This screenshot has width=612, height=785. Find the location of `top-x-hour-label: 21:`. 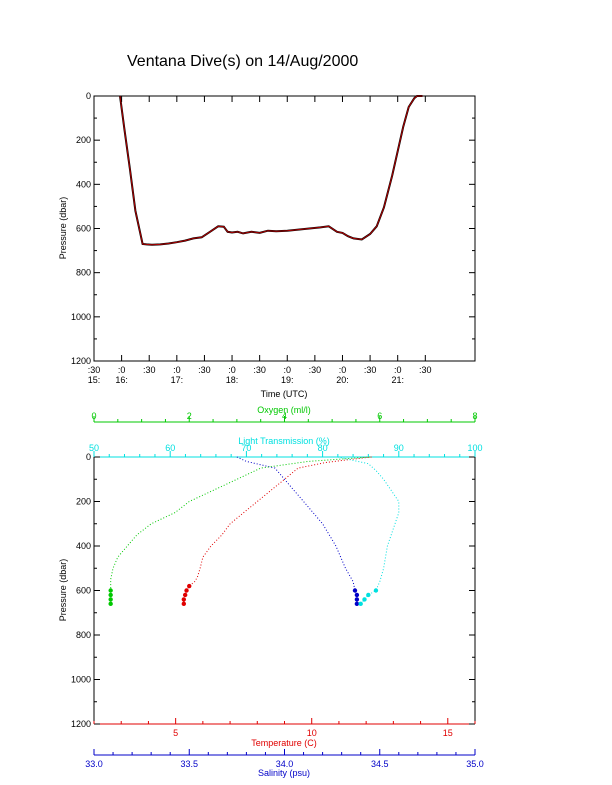

top-x-hour-label: 21: is located at coordinates (397, 380).